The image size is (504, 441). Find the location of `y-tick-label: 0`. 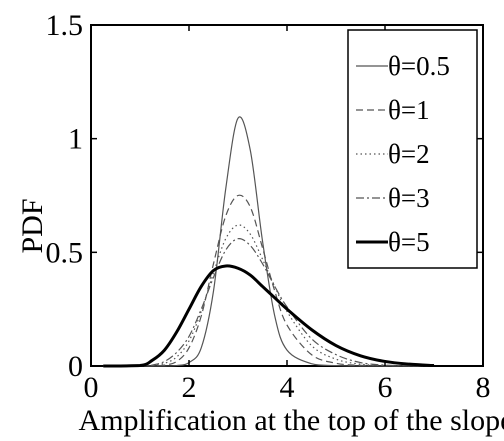

y-tick-label: 0 is located at coordinates (75, 366).